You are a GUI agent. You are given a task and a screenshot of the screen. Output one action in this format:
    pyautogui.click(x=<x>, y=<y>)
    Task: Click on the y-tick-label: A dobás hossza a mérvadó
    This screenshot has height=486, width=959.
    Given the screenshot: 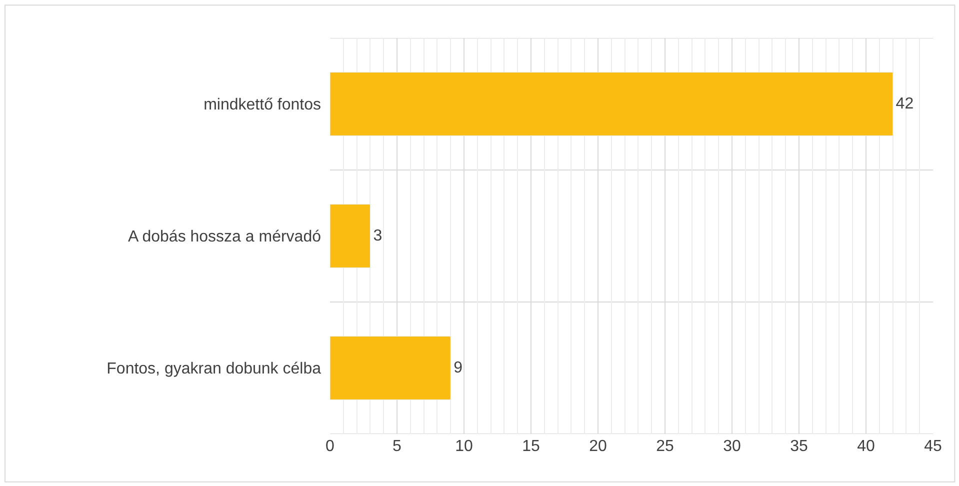 What is the action you would take?
    pyautogui.click(x=225, y=237)
    